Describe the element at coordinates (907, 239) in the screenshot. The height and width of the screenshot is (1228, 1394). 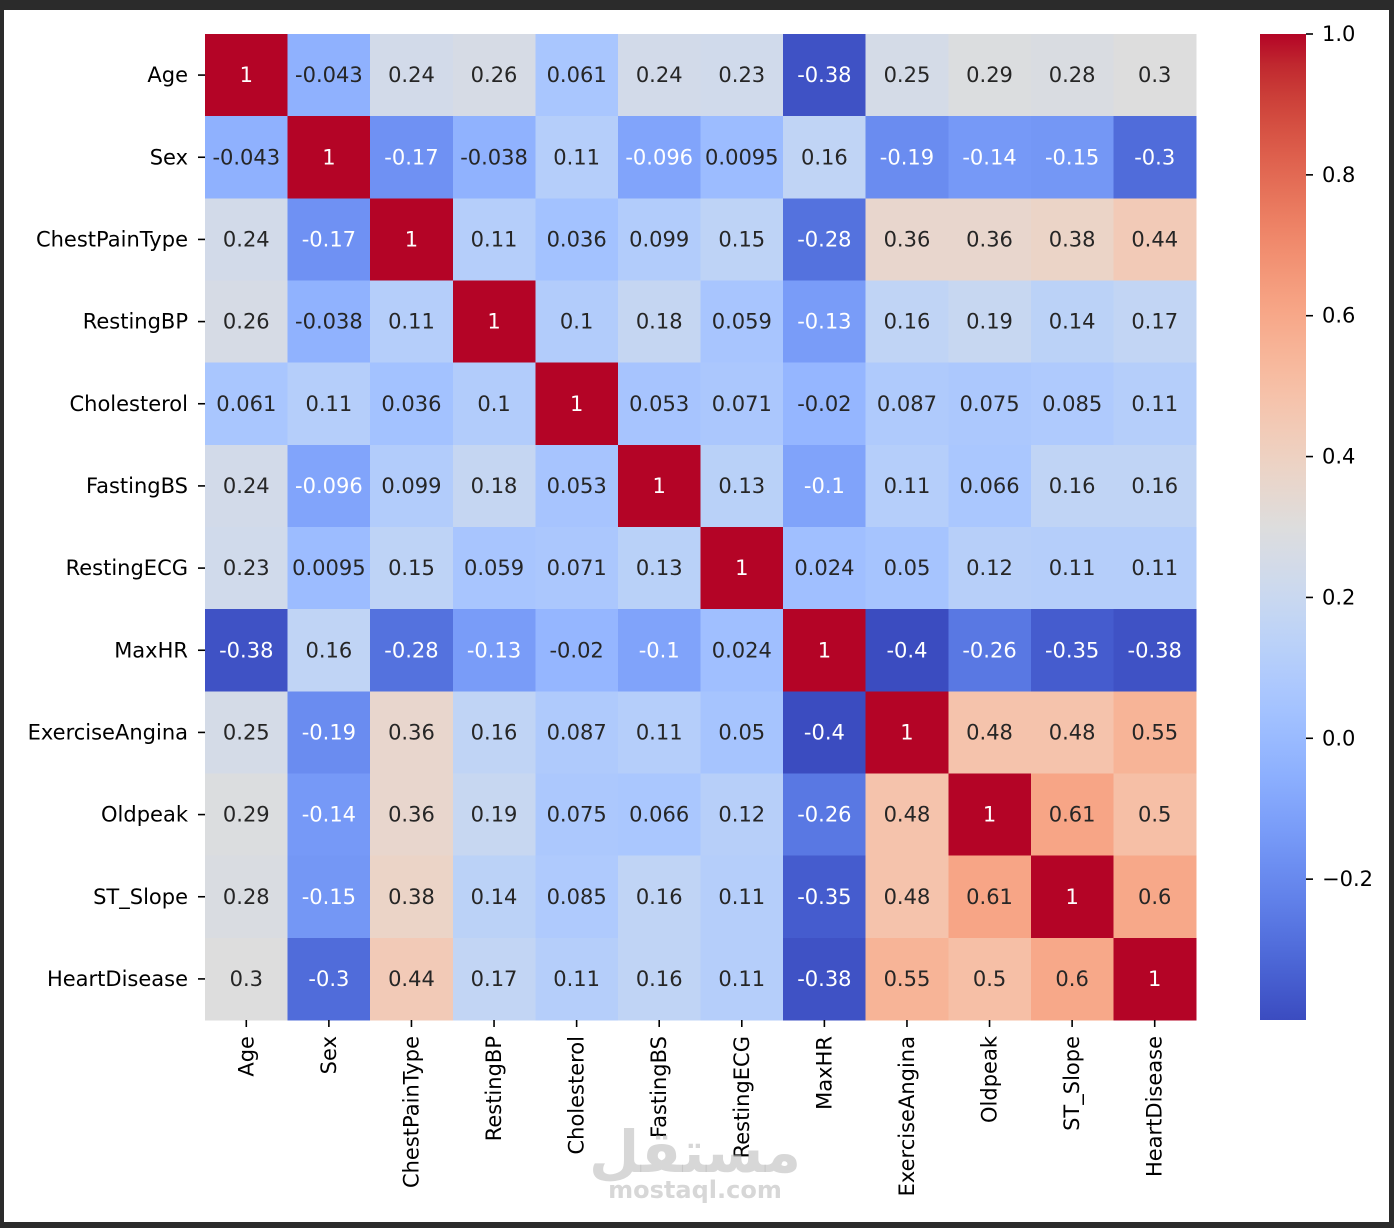
I see `cell-annotation: 0.36` at that location.